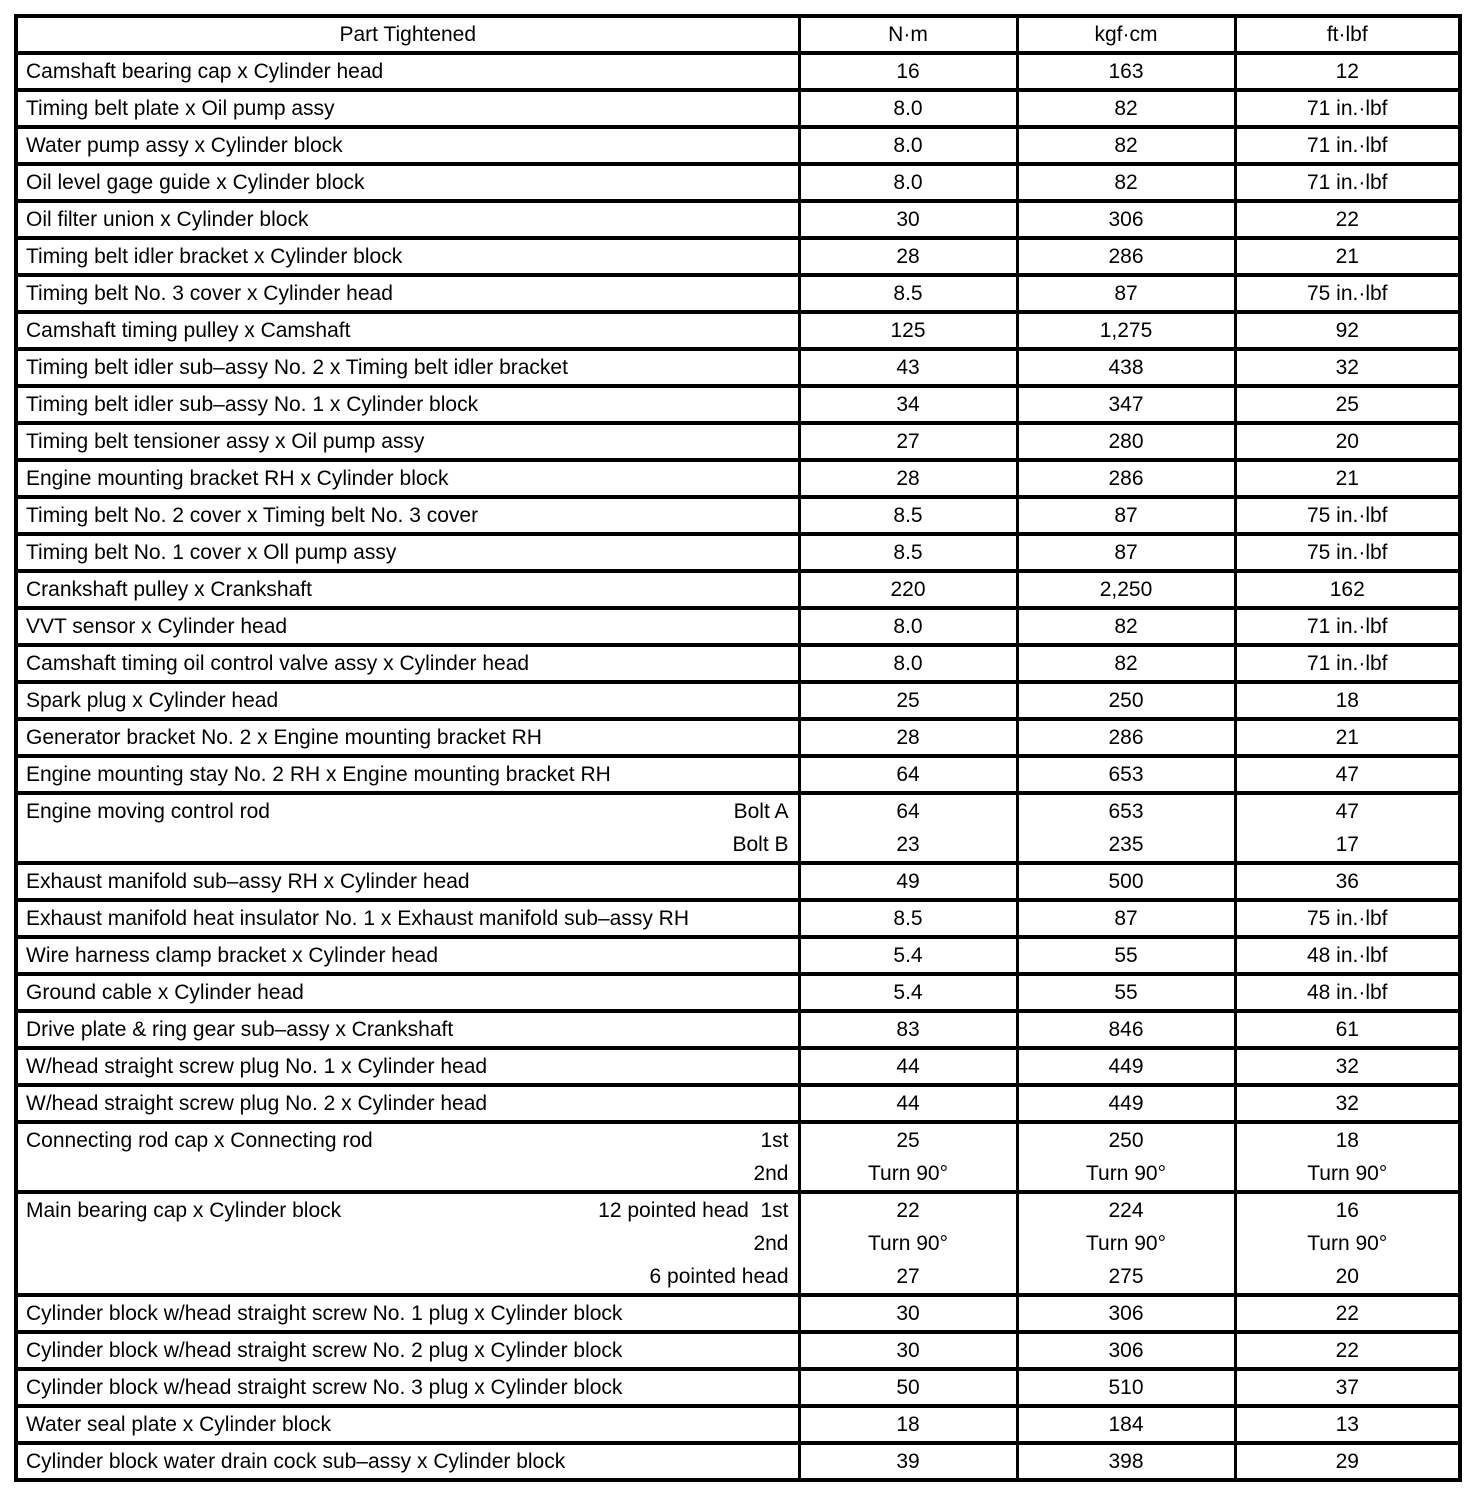 This screenshot has height=1510, width=1472. What do you see at coordinates (1347, 1210) in the screenshot?
I see `cell-line: 16` at bounding box center [1347, 1210].